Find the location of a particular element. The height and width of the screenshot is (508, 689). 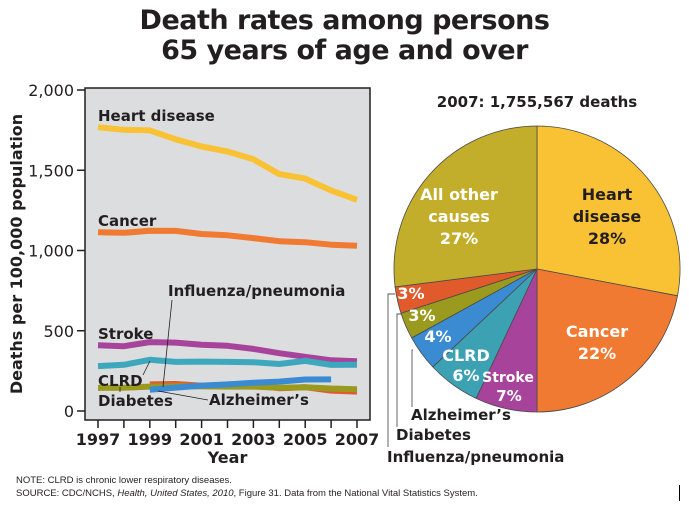

series-label-heart-disease: Heart disease is located at coordinates (156, 116).